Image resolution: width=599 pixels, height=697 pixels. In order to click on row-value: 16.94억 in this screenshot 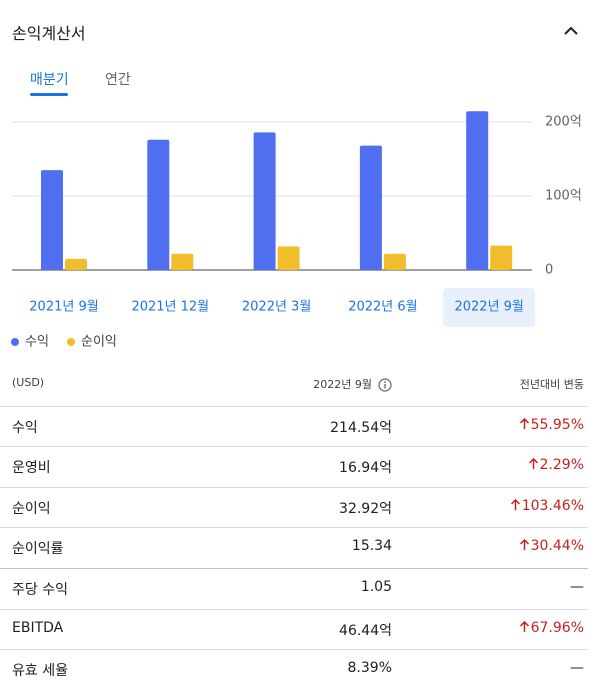, I will do `click(365, 468)`.